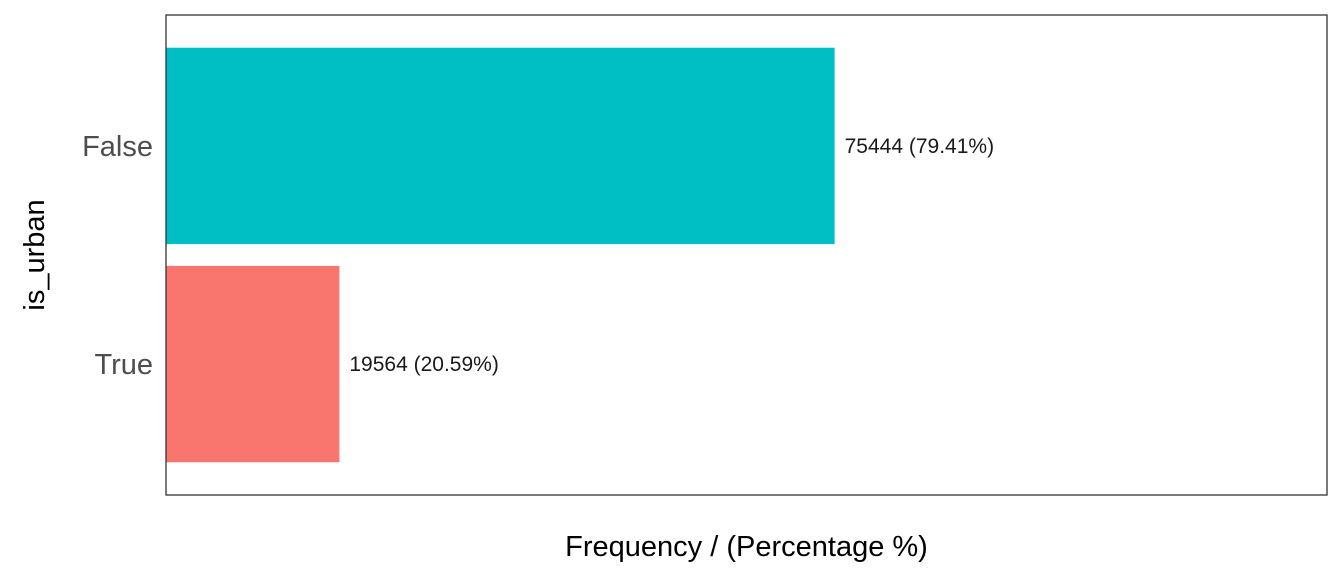 Image resolution: width=1344 pixels, height=576 pixels. I want to click on y-axis-title: is_urban, so click(35, 254).